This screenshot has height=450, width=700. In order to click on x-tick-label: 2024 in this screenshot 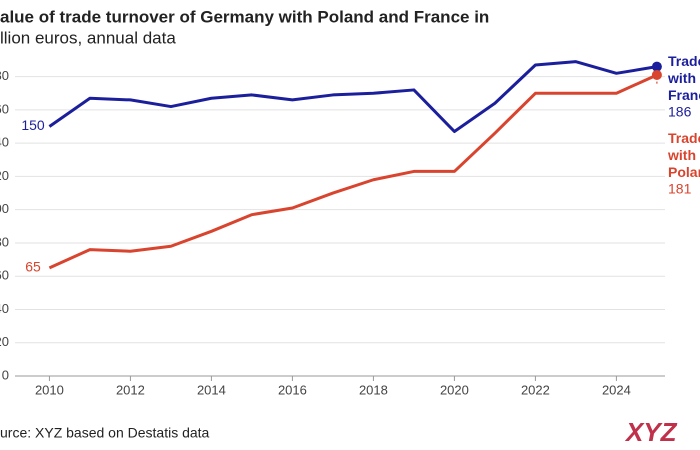, I will do `click(616, 389)`.